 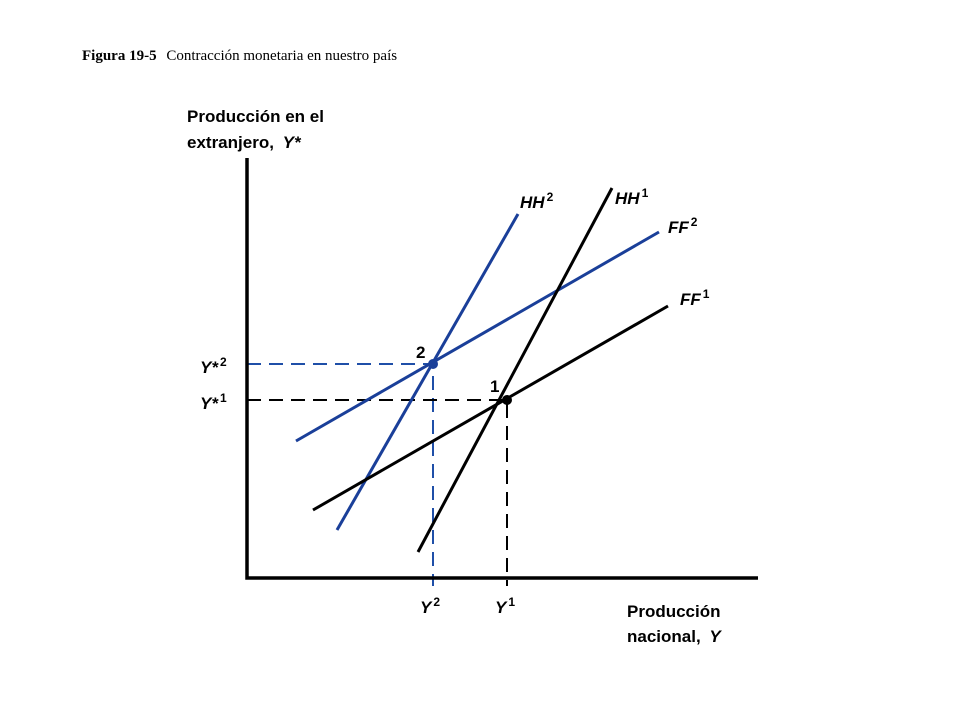 What do you see at coordinates (230, 142) in the screenshot?
I see `y-axis-label-text: extranjero,` at bounding box center [230, 142].